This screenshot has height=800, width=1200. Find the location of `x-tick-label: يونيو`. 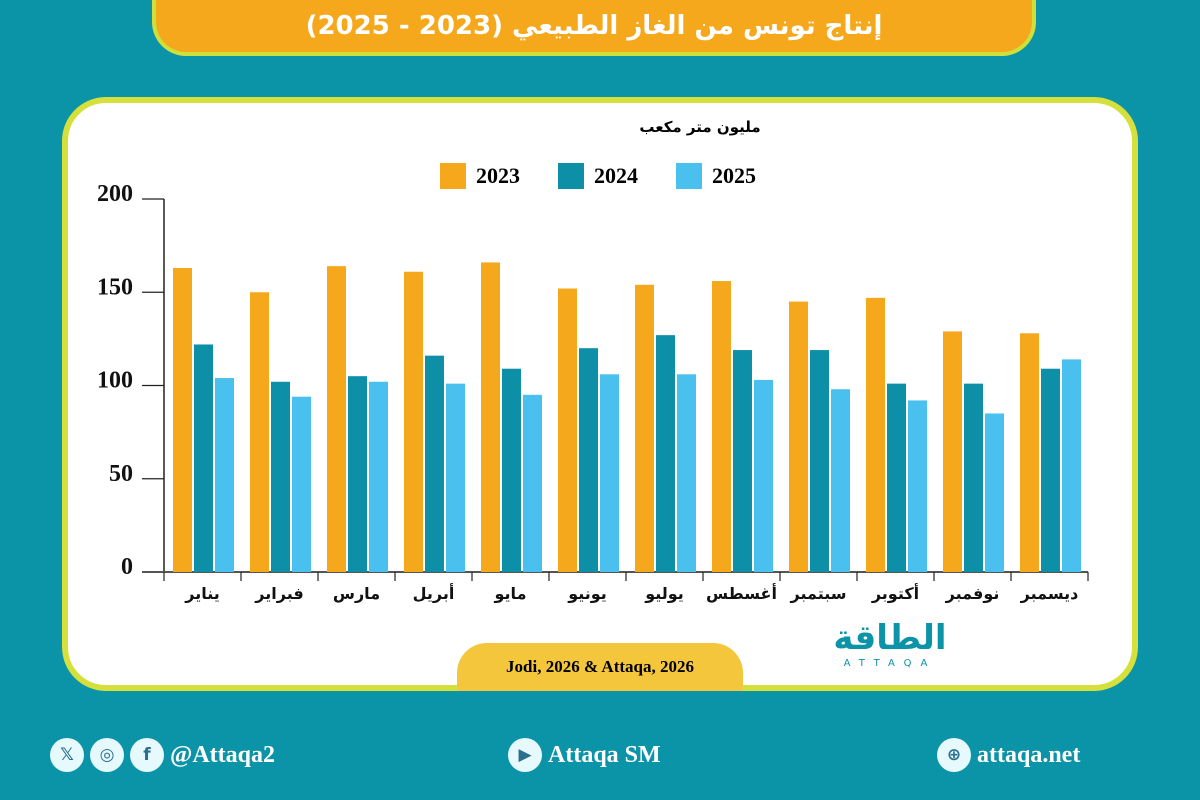

x-tick-label: يونيو is located at coordinates (587, 593).